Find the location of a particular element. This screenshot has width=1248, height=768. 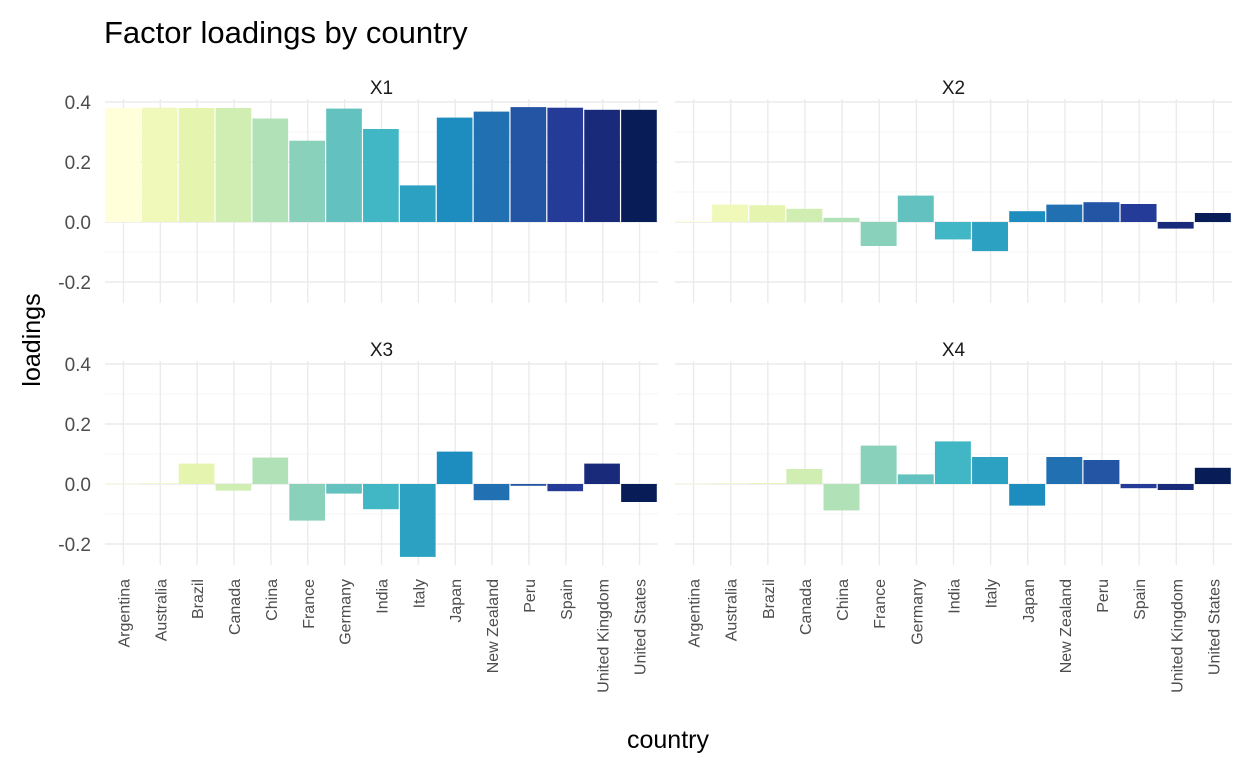

x-tick-label: Peru is located at coordinates (530, 596).